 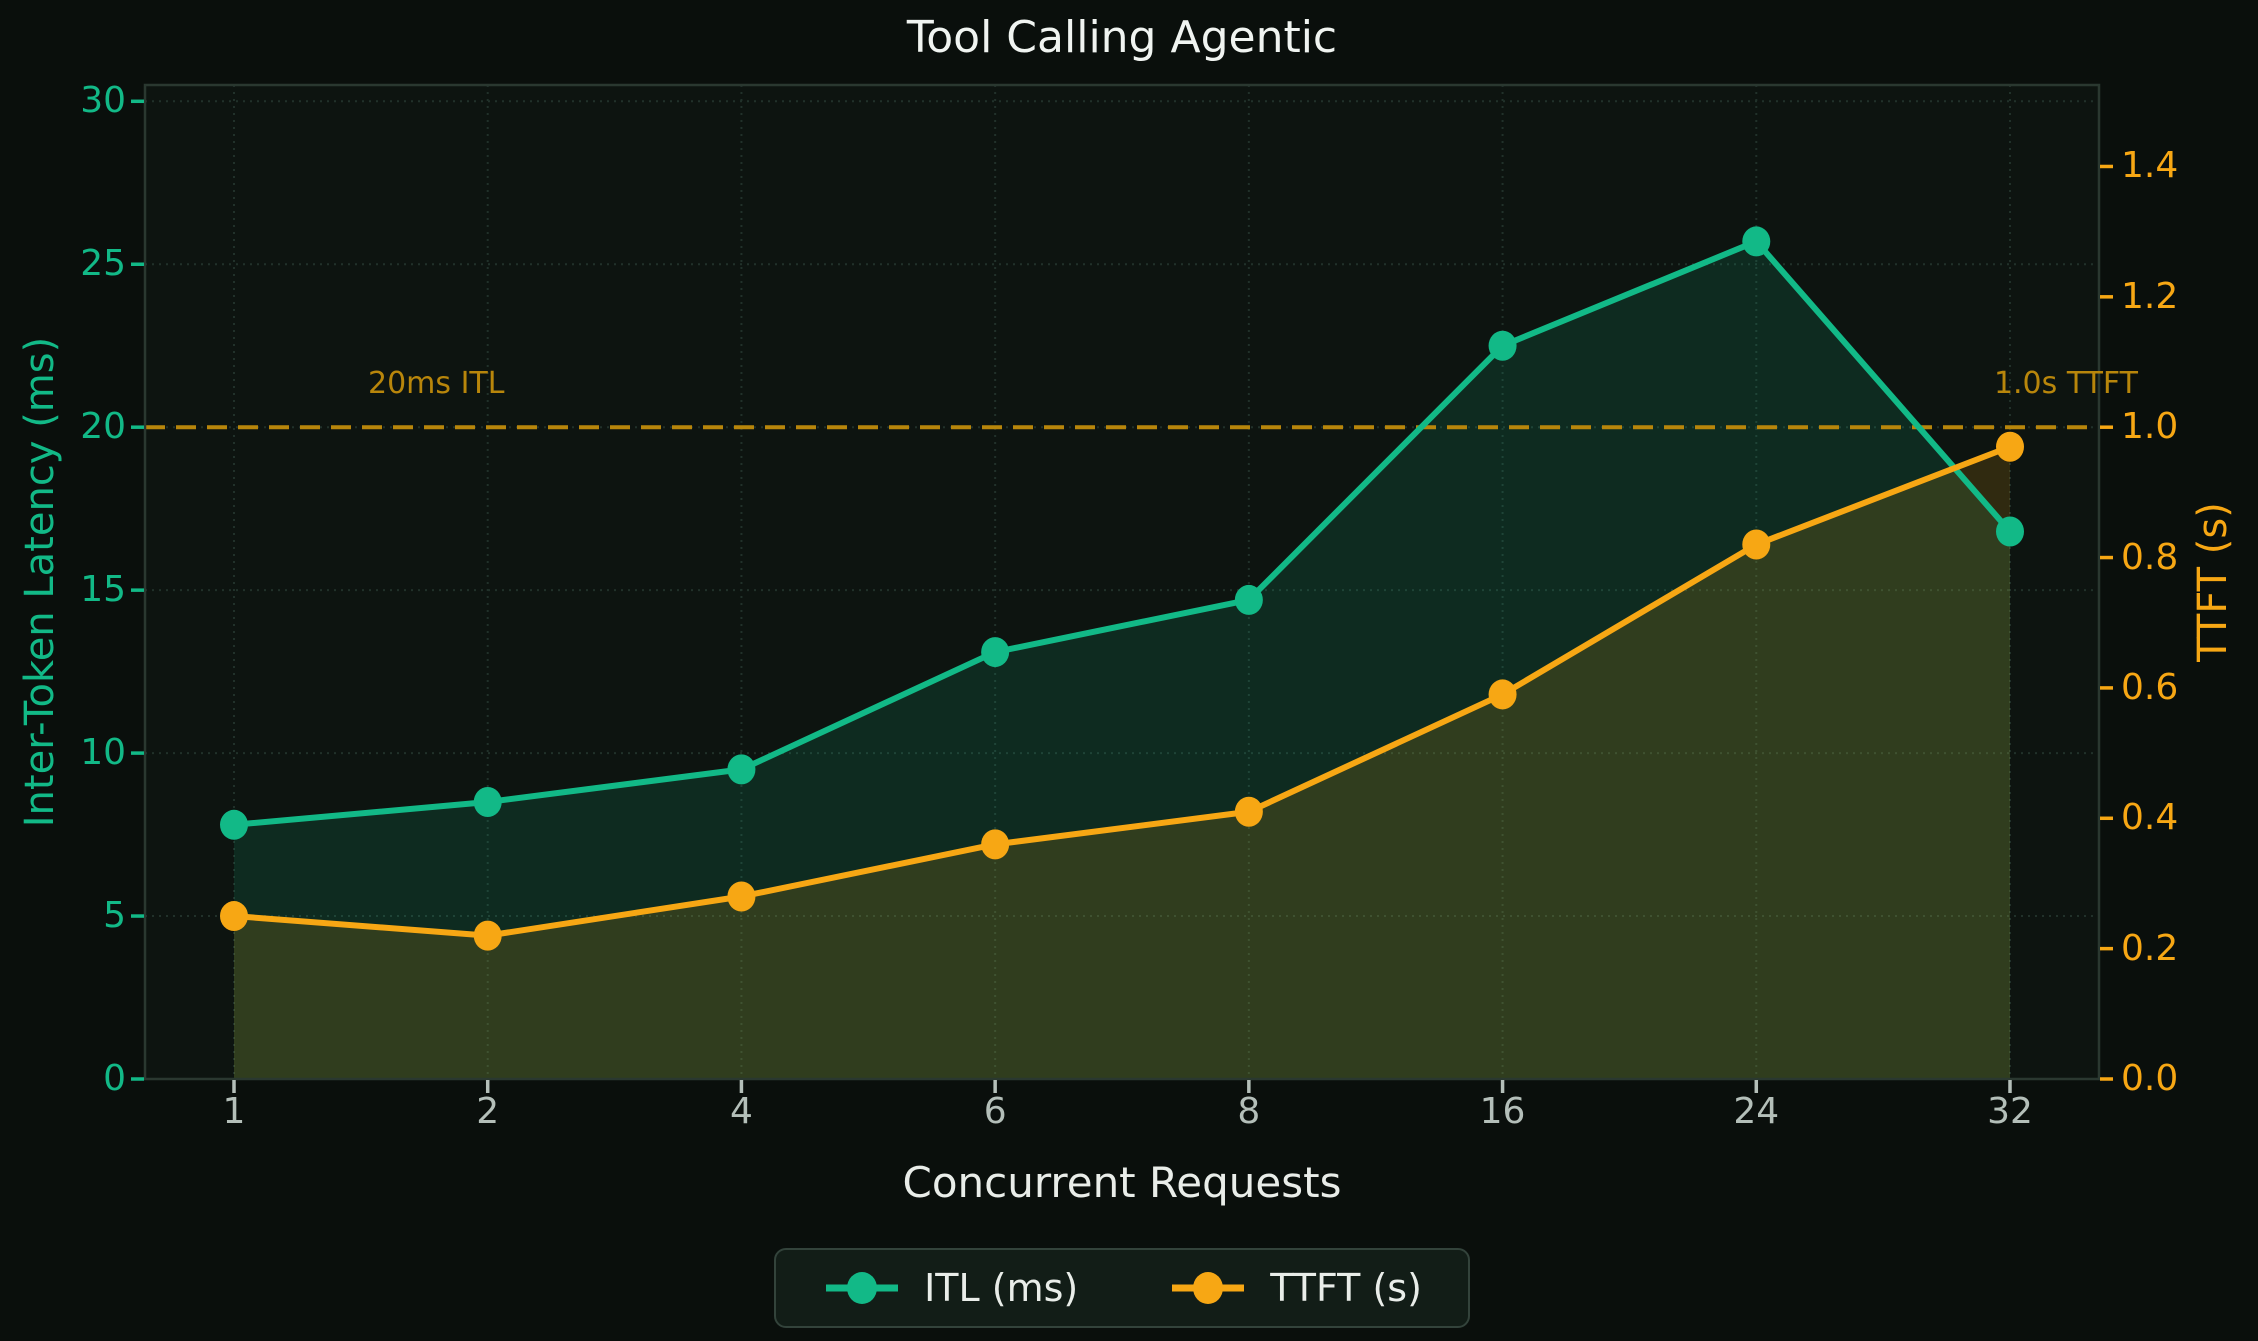 What do you see at coordinates (2150, 948) in the screenshot?
I see `y-axis-right-tick-0.2: 0.2` at bounding box center [2150, 948].